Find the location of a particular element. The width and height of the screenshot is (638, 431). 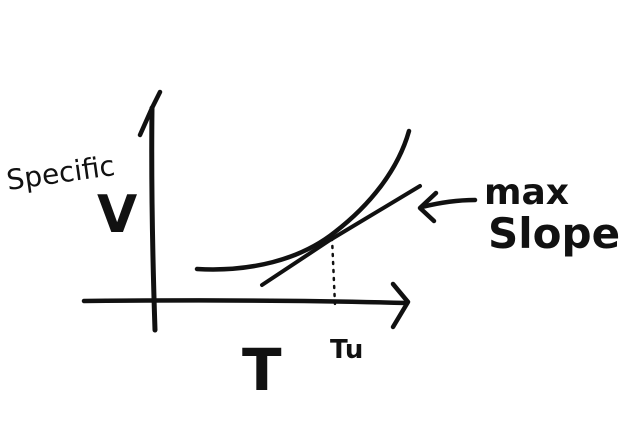

dotted-drop-line is located at coordinates (333, 271).